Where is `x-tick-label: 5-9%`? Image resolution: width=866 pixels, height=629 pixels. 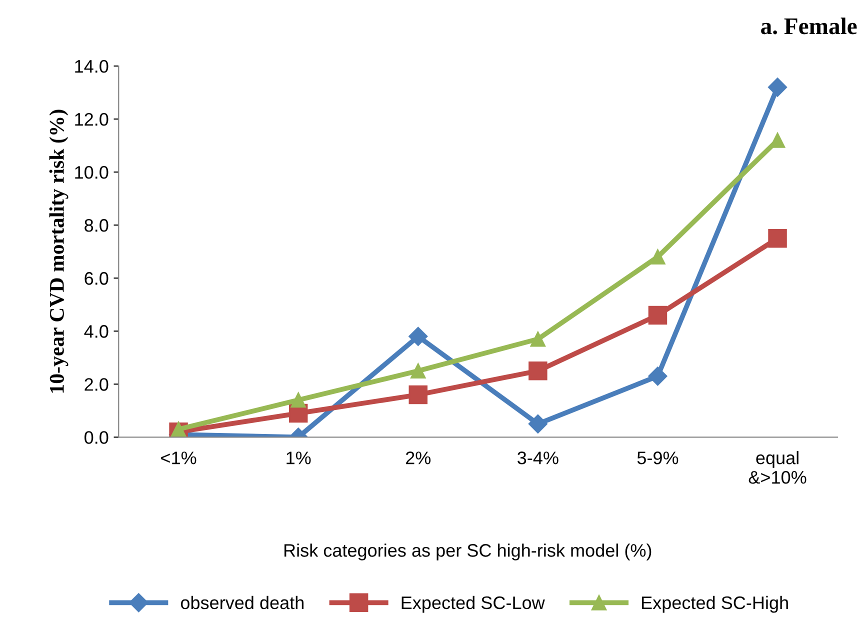 x-tick-label: 5-9% is located at coordinates (657, 458).